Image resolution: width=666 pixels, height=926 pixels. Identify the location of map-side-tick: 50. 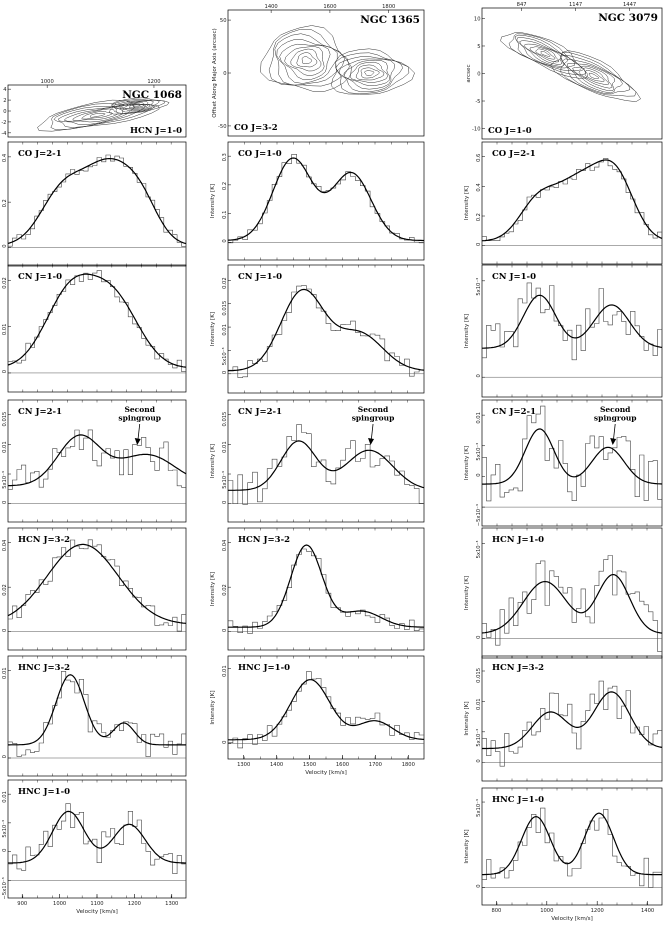
(223, 21).